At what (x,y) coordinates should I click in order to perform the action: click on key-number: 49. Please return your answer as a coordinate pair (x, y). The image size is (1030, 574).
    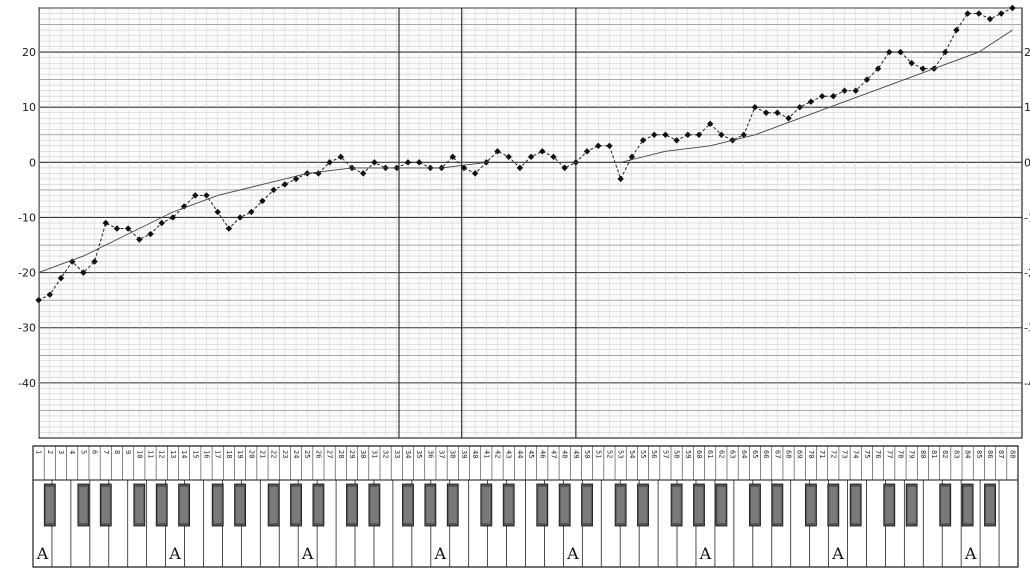
    Looking at the image, I should click on (576, 454).